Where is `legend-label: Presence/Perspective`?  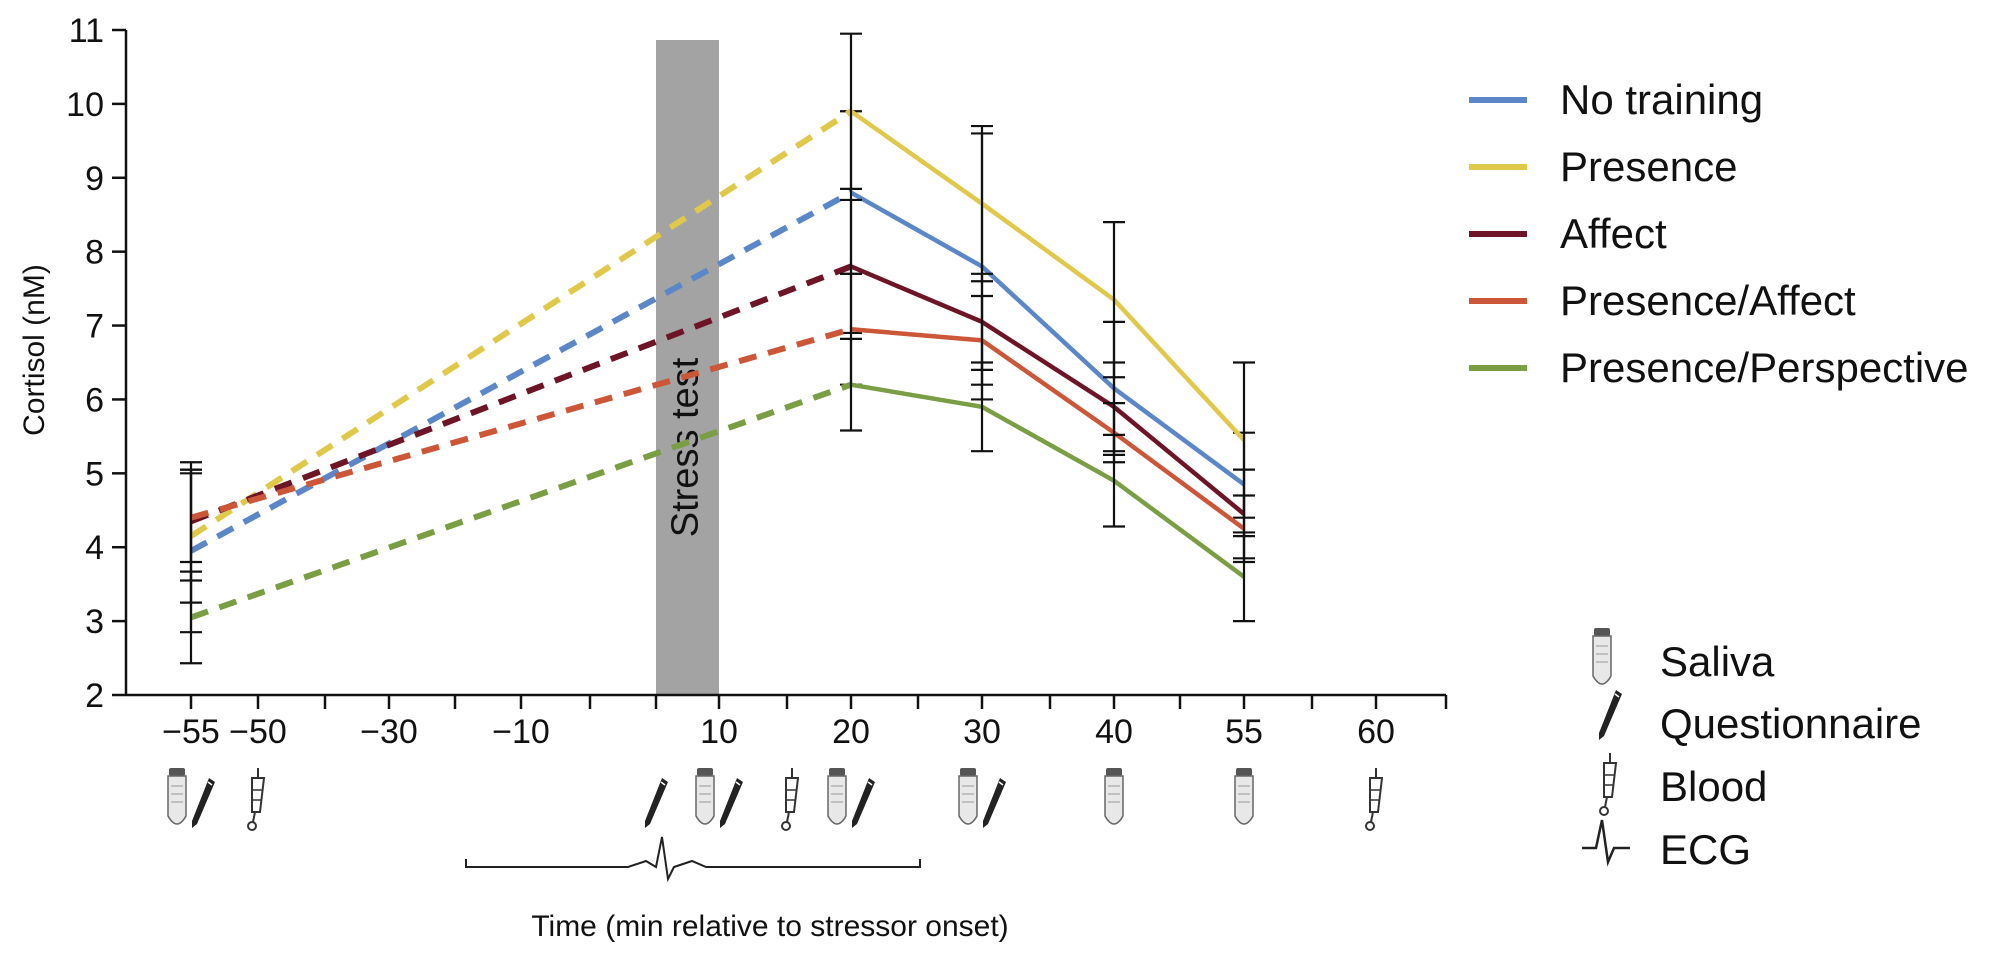 legend-label: Presence/Perspective is located at coordinates (1764, 367).